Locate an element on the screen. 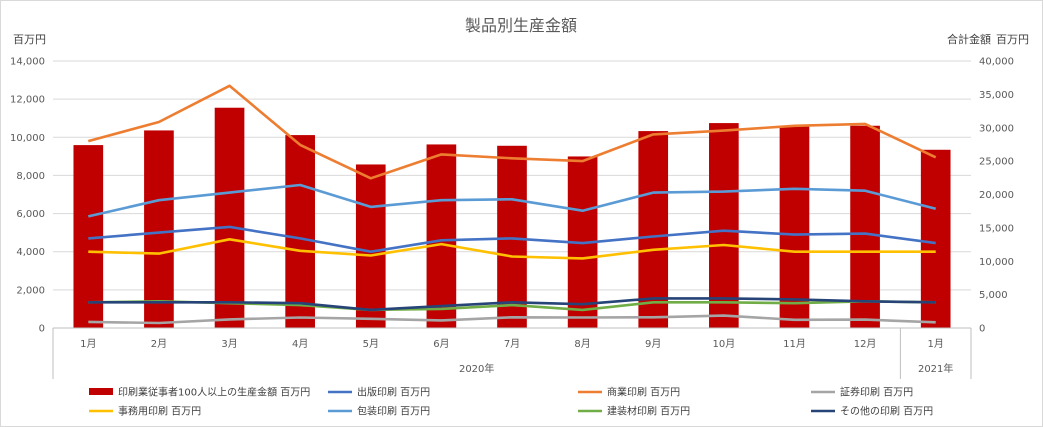 The height and width of the screenshot is (427, 1043). left-tick-label: 0 is located at coordinates (42, 329).